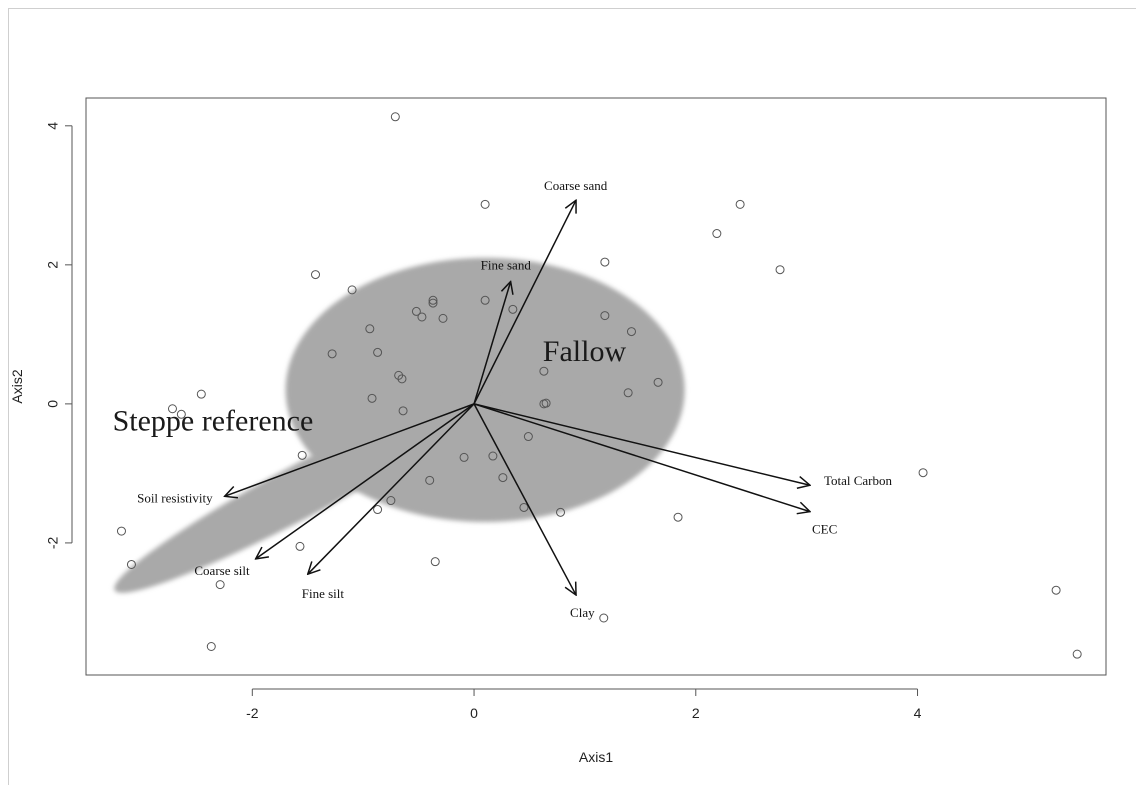  What do you see at coordinates (350, 449) in the screenshot?
I see `soil-resistivity-arrow` at bounding box center [350, 449].